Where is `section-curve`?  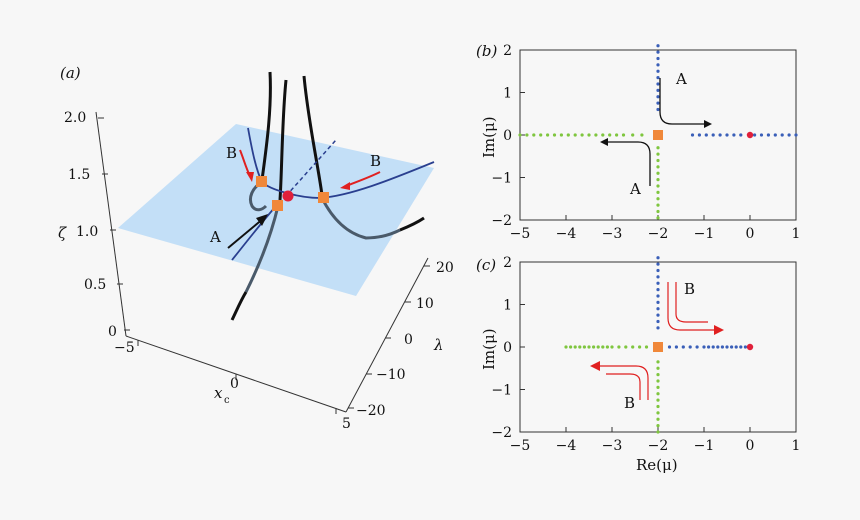 section-curve is located at coordinates (341, 163).